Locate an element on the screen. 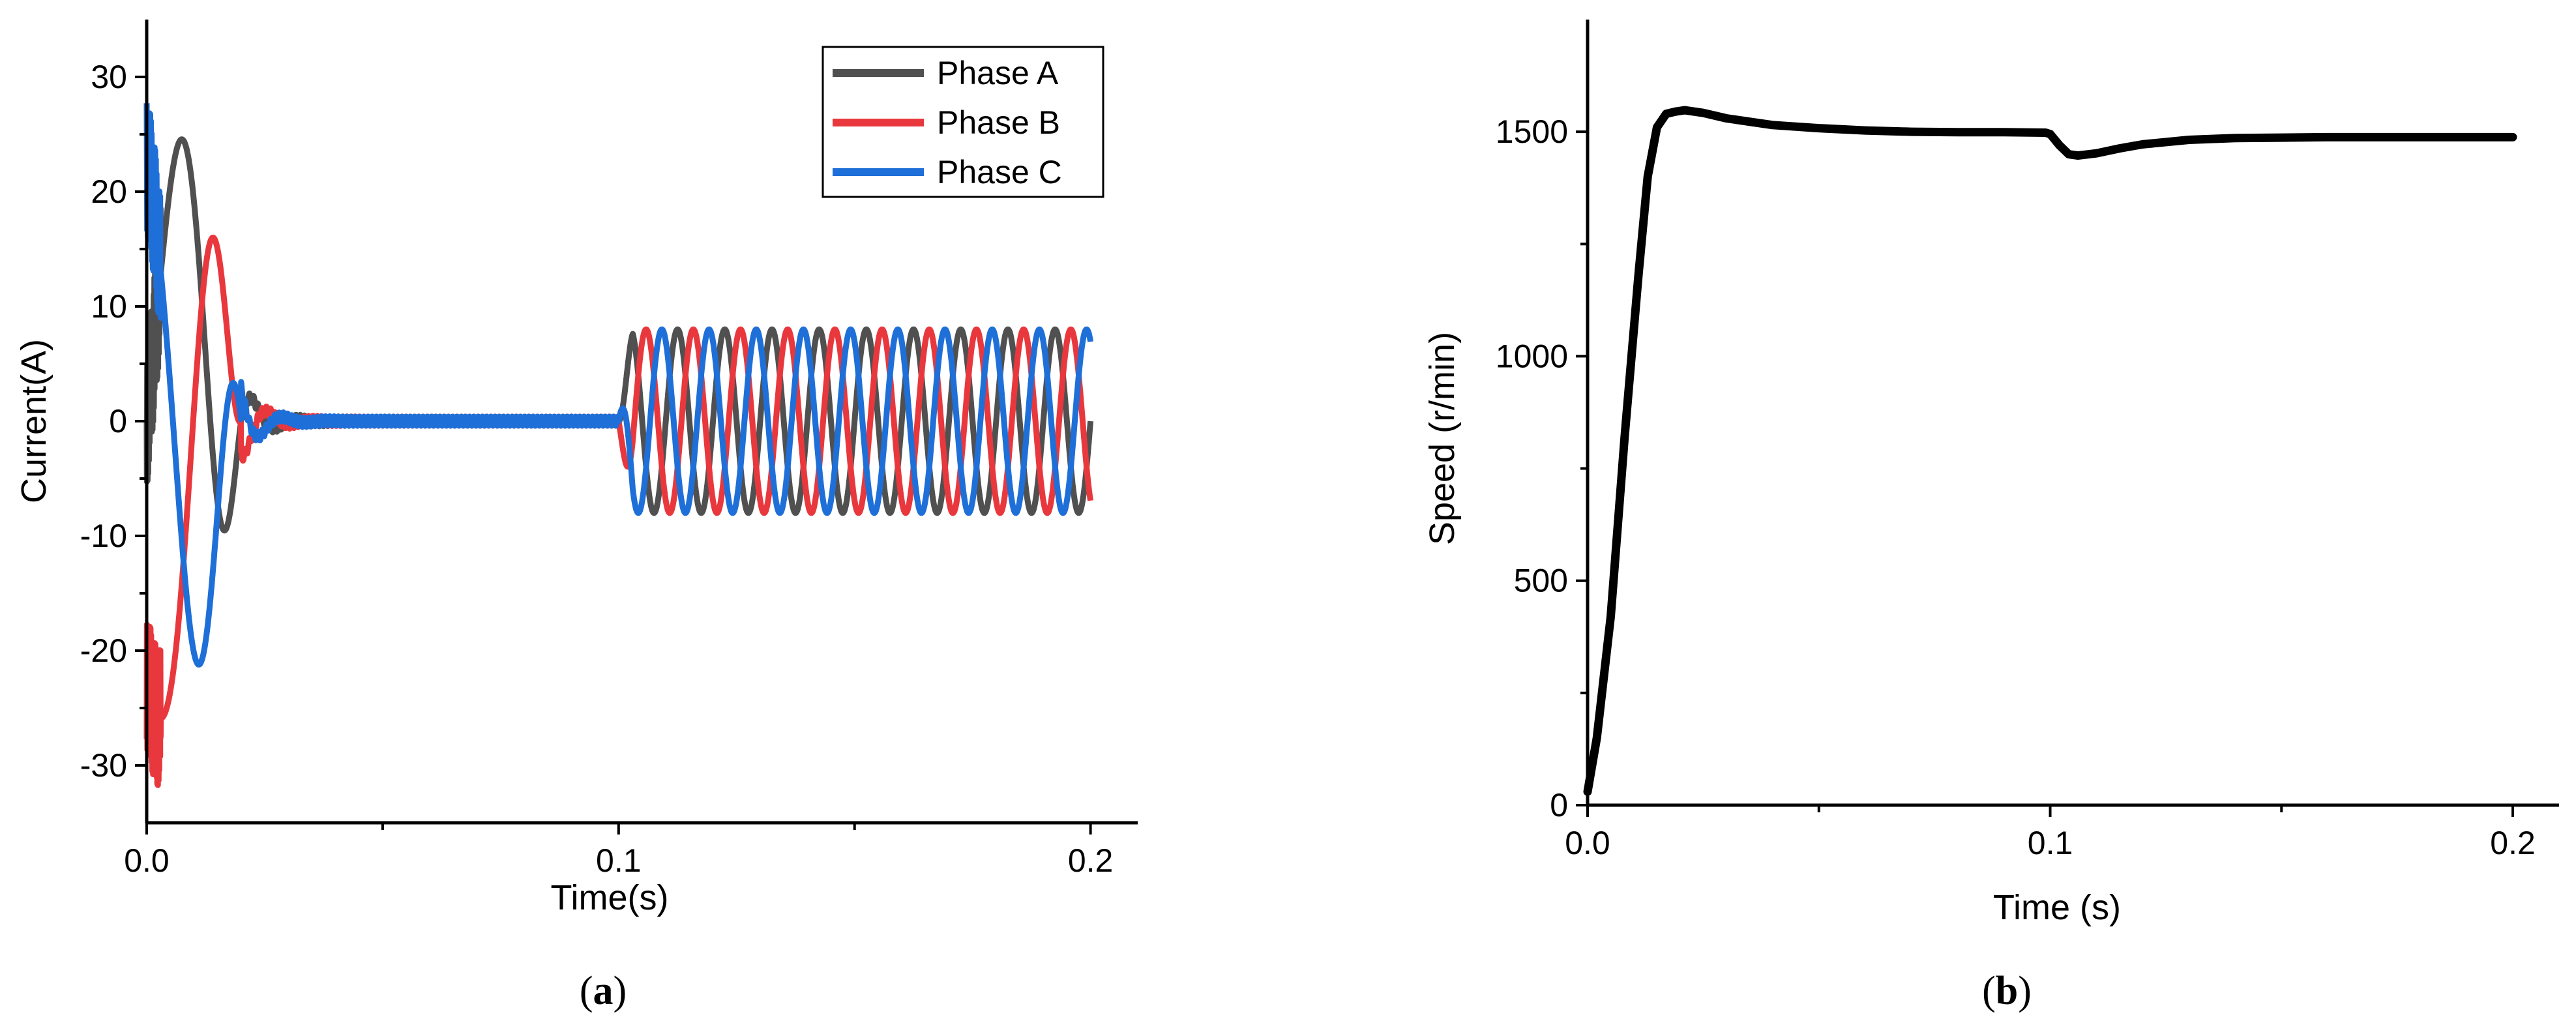 Image resolution: width=2576 pixels, height=1034 pixels. legend-label: Phase B is located at coordinates (998, 122).